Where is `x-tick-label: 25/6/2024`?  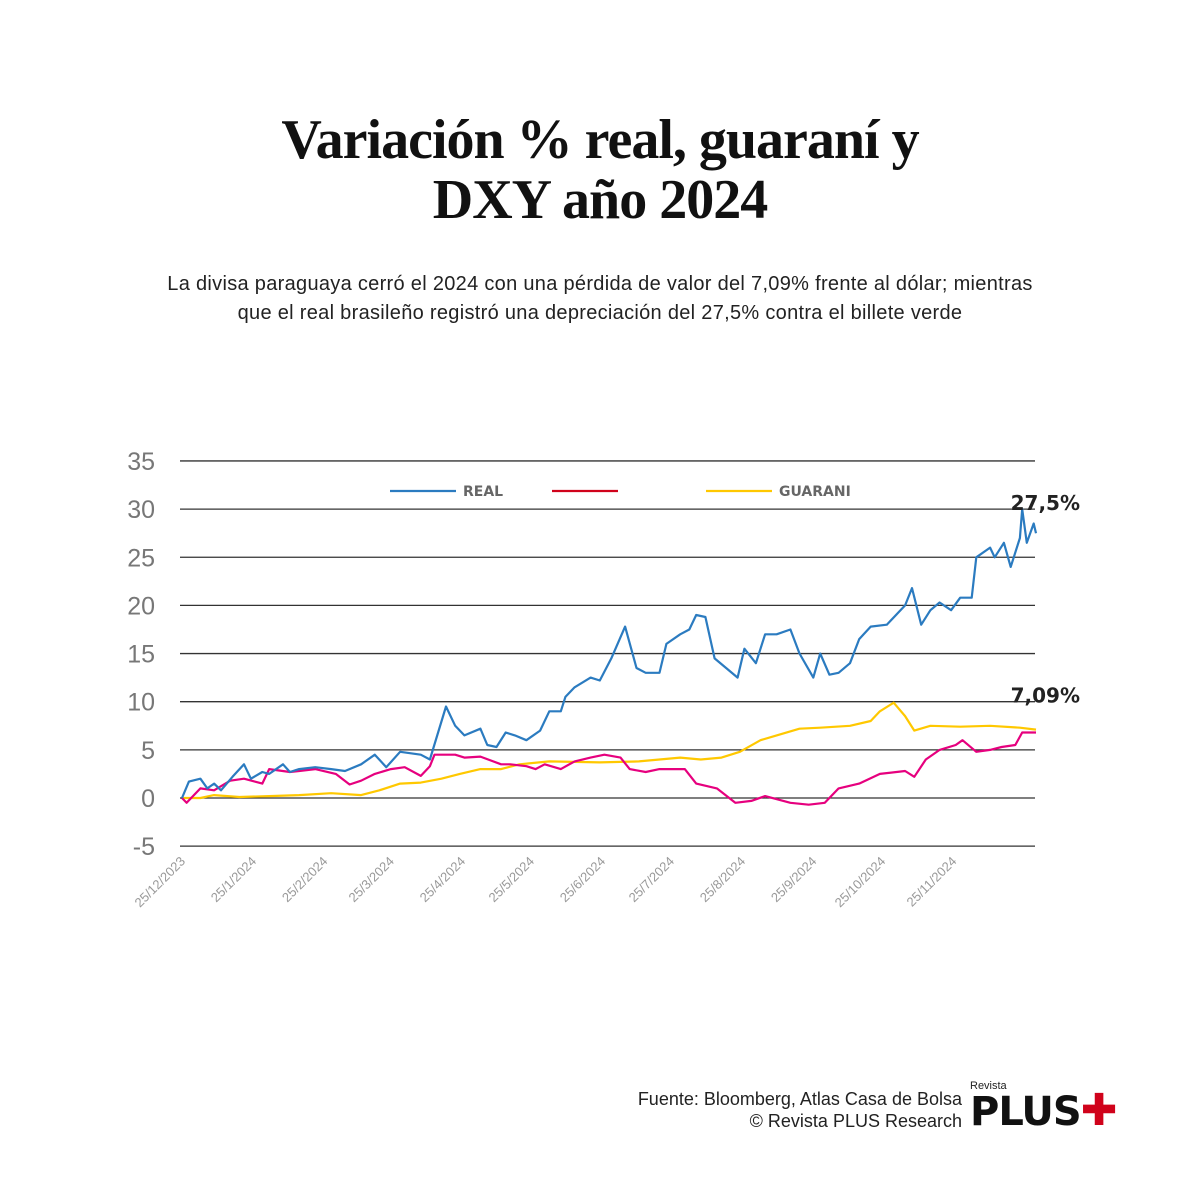
x-tick-label: 25/6/2024 is located at coordinates (583, 880).